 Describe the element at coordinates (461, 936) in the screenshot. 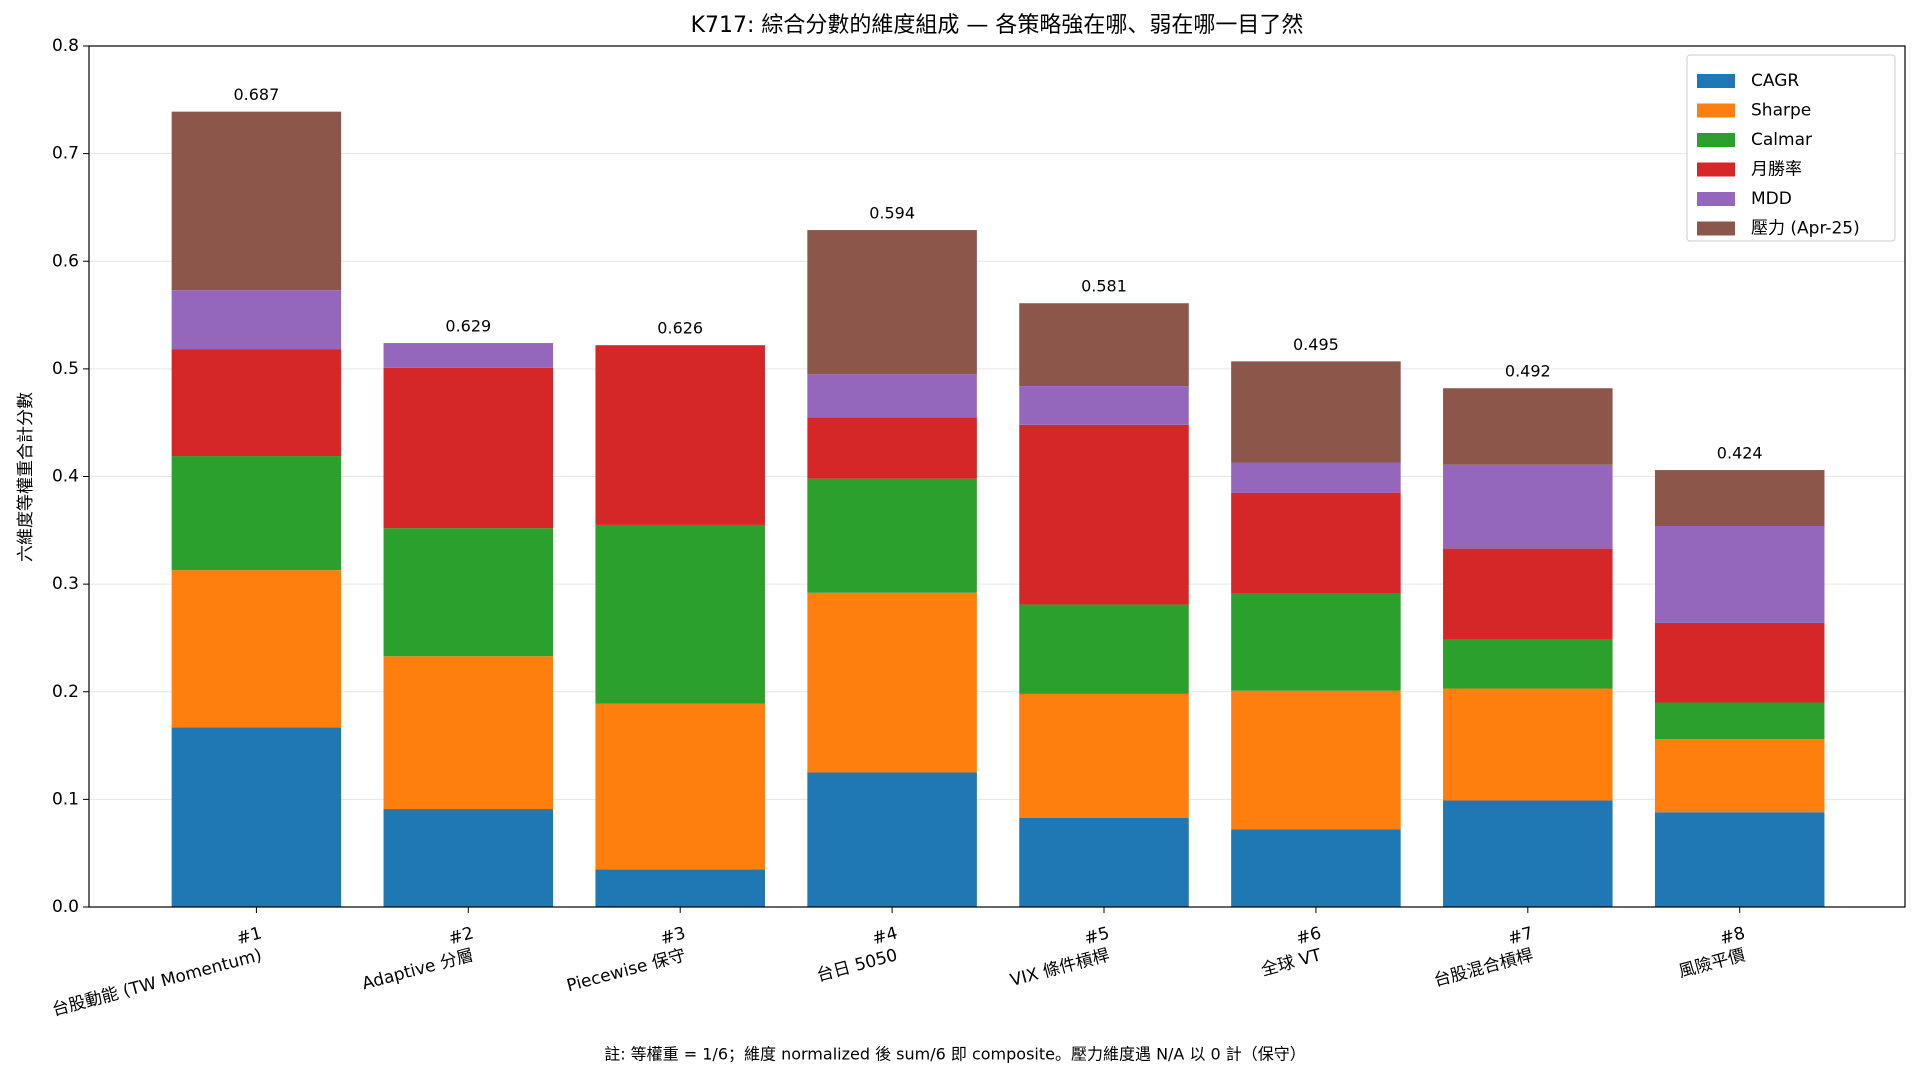

I see `x-tick-rank: #2` at that location.